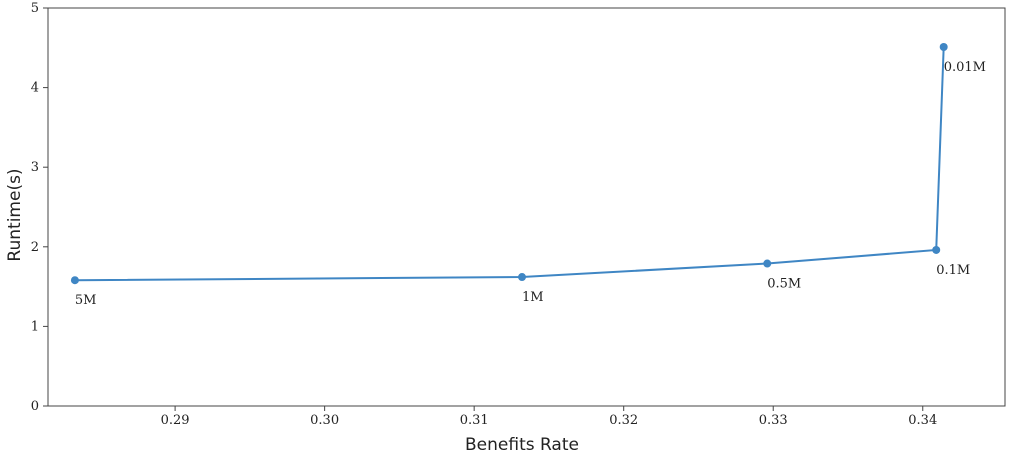  What do you see at coordinates (39, 207) in the screenshot?
I see `y-axis: 0 1 2 3 4 5` at bounding box center [39, 207].